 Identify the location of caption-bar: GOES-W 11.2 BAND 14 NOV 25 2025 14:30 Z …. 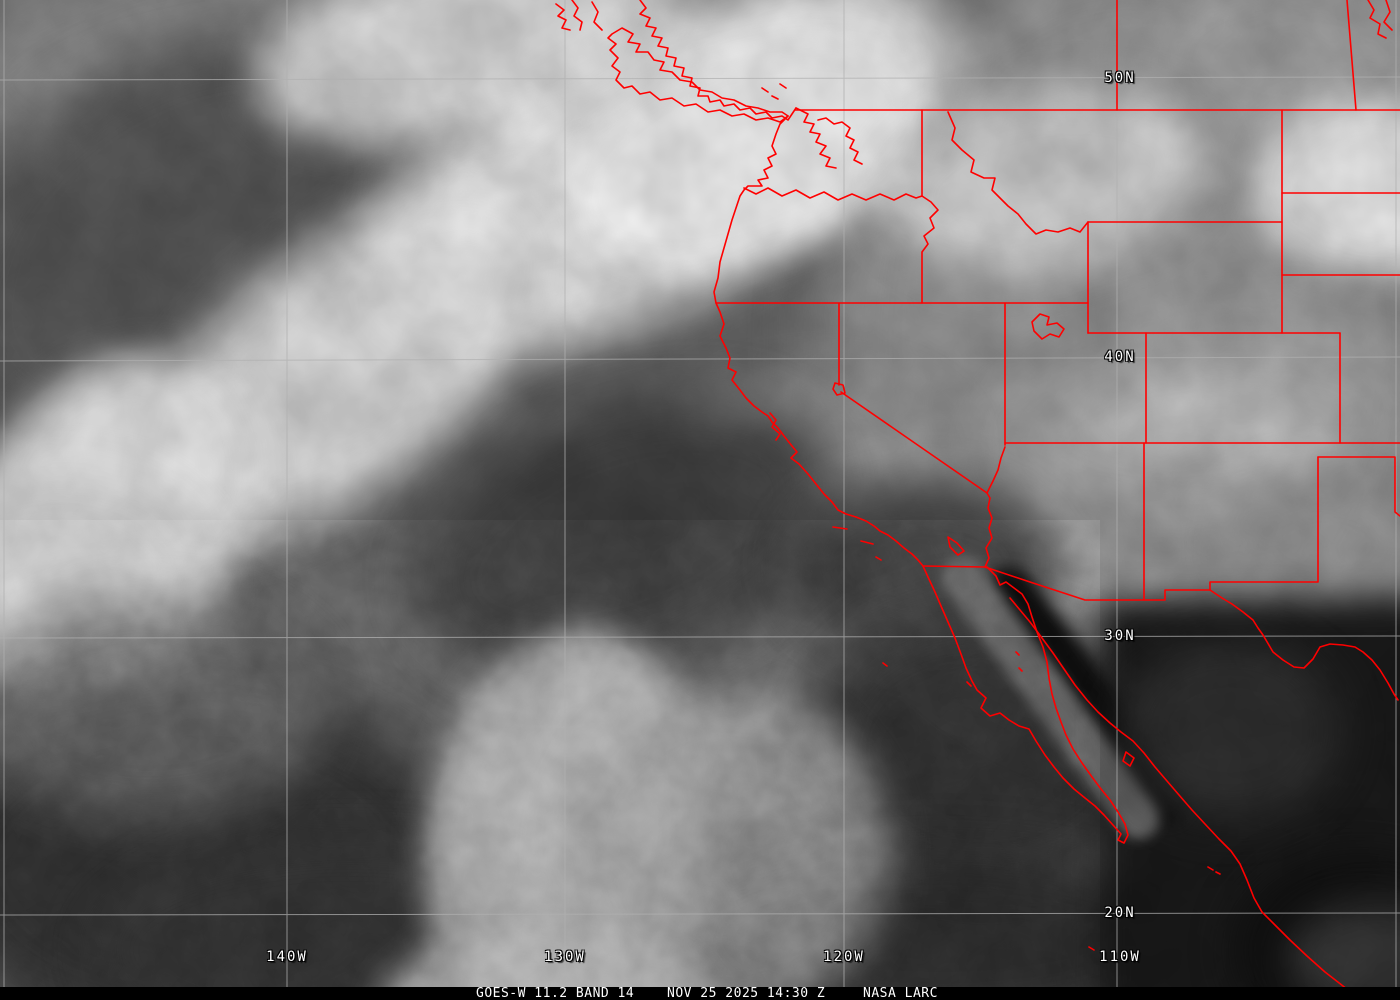
(700, 993).